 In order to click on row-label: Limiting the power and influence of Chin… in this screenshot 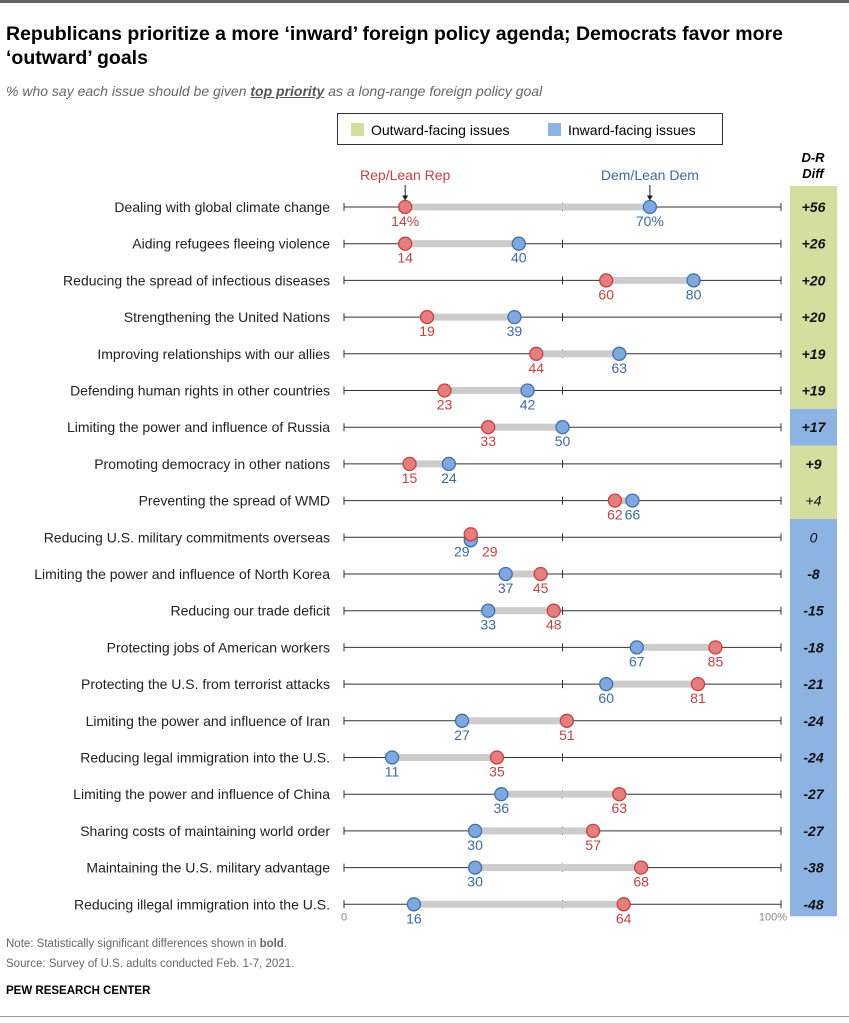, I will do `click(201, 794)`.